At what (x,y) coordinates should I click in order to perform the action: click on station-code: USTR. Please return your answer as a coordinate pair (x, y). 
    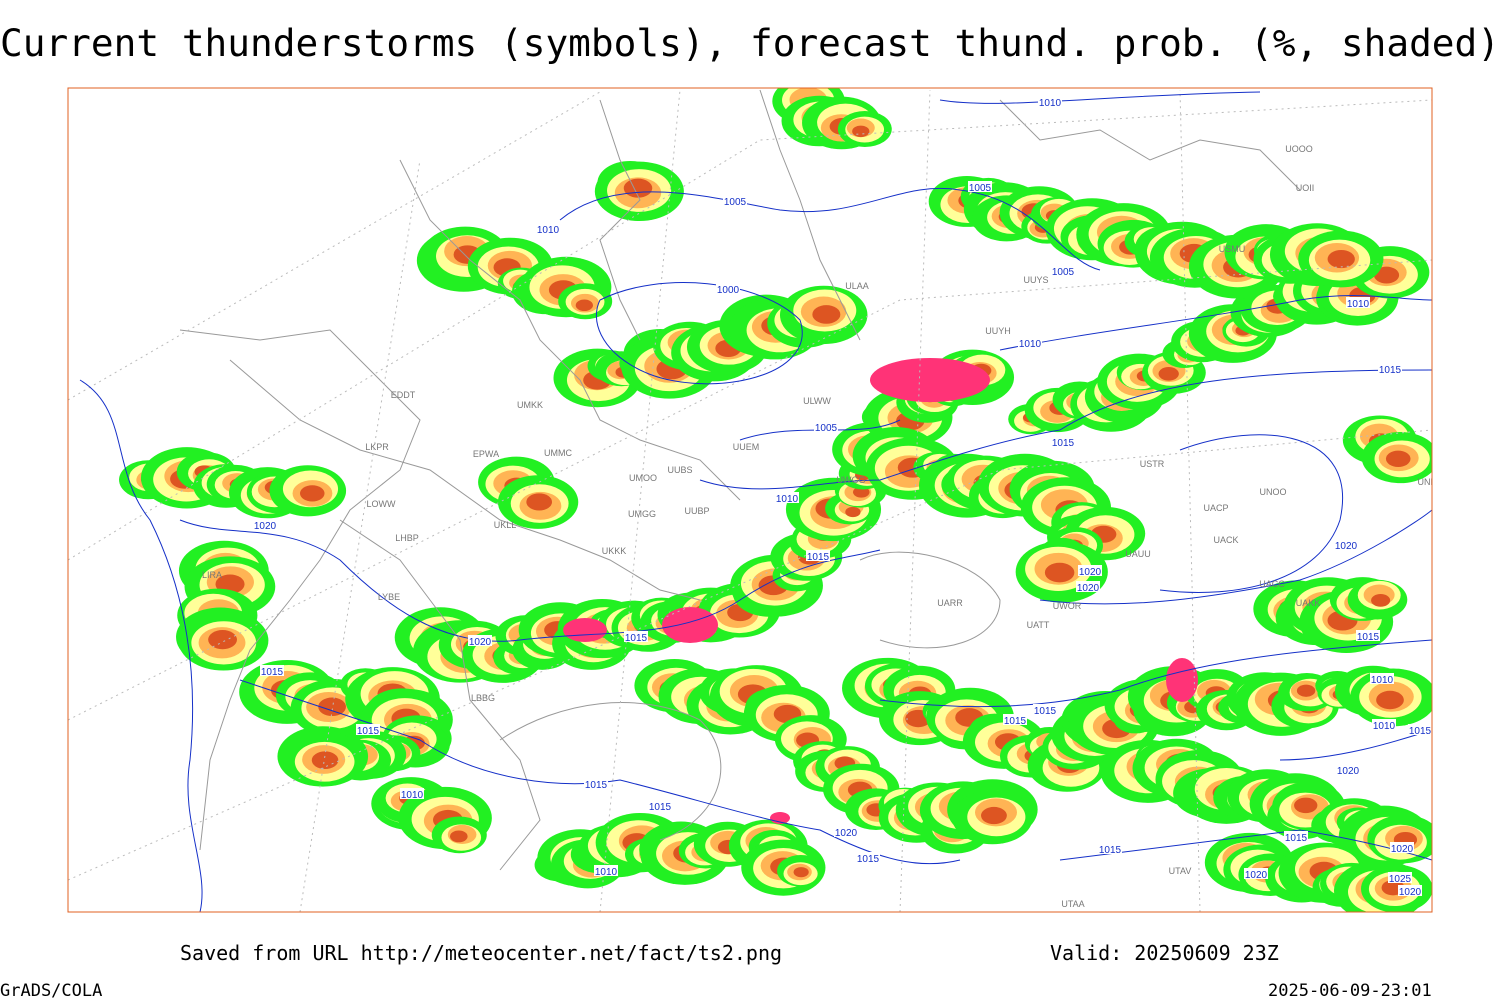
    Looking at the image, I should click on (1152, 464).